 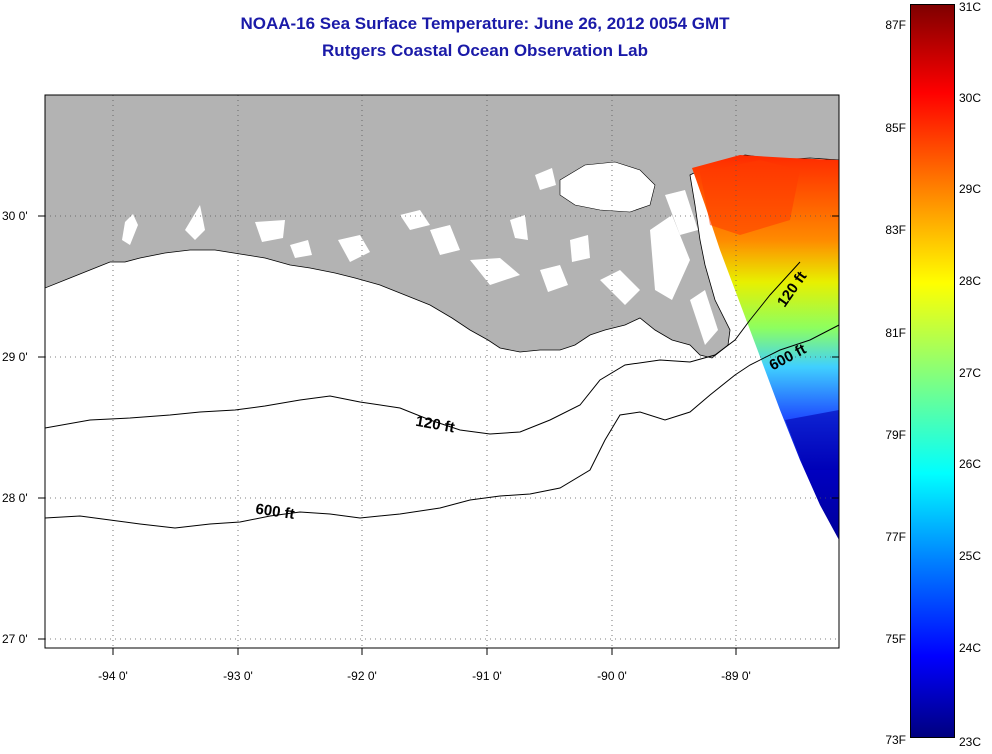 What do you see at coordinates (15, 357) in the screenshot?
I see `lat-tick-label: 29 0'` at bounding box center [15, 357].